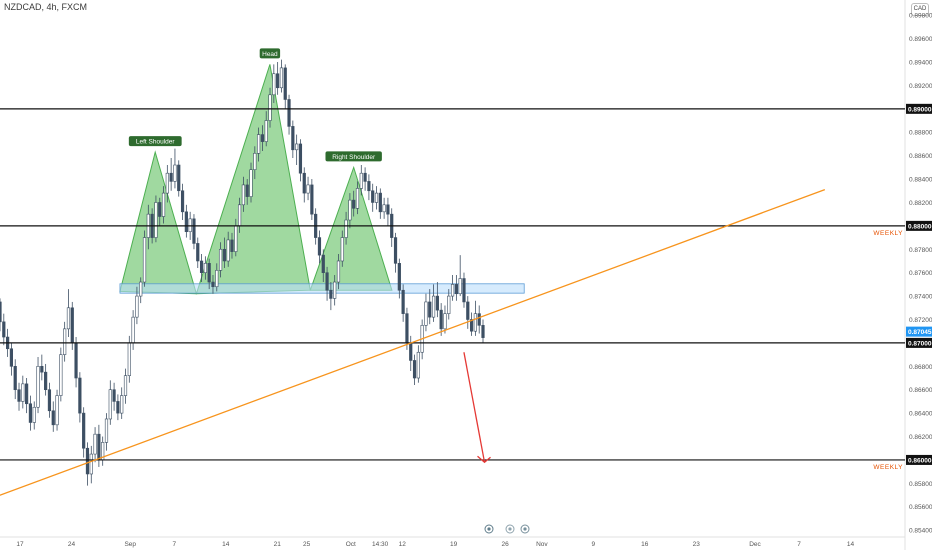 The height and width of the screenshot is (550, 932). What do you see at coordinates (474, 407) in the screenshot?
I see `arrow-shaft` at bounding box center [474, 407].